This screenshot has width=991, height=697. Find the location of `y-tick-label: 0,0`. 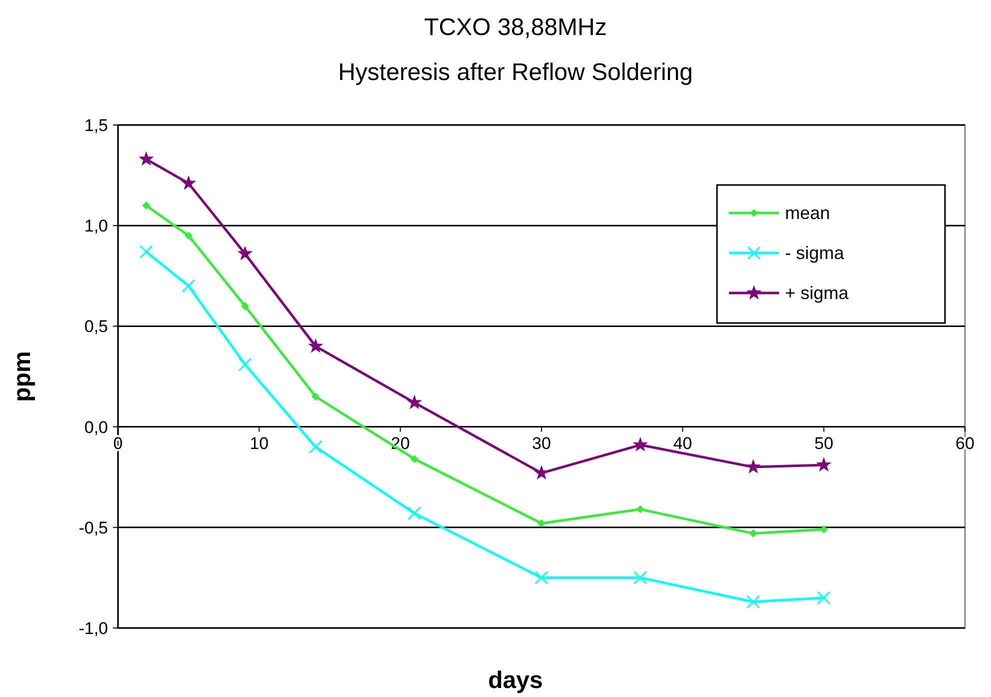

y-tick-label: 0,0 is located at coordinates (96, 427).